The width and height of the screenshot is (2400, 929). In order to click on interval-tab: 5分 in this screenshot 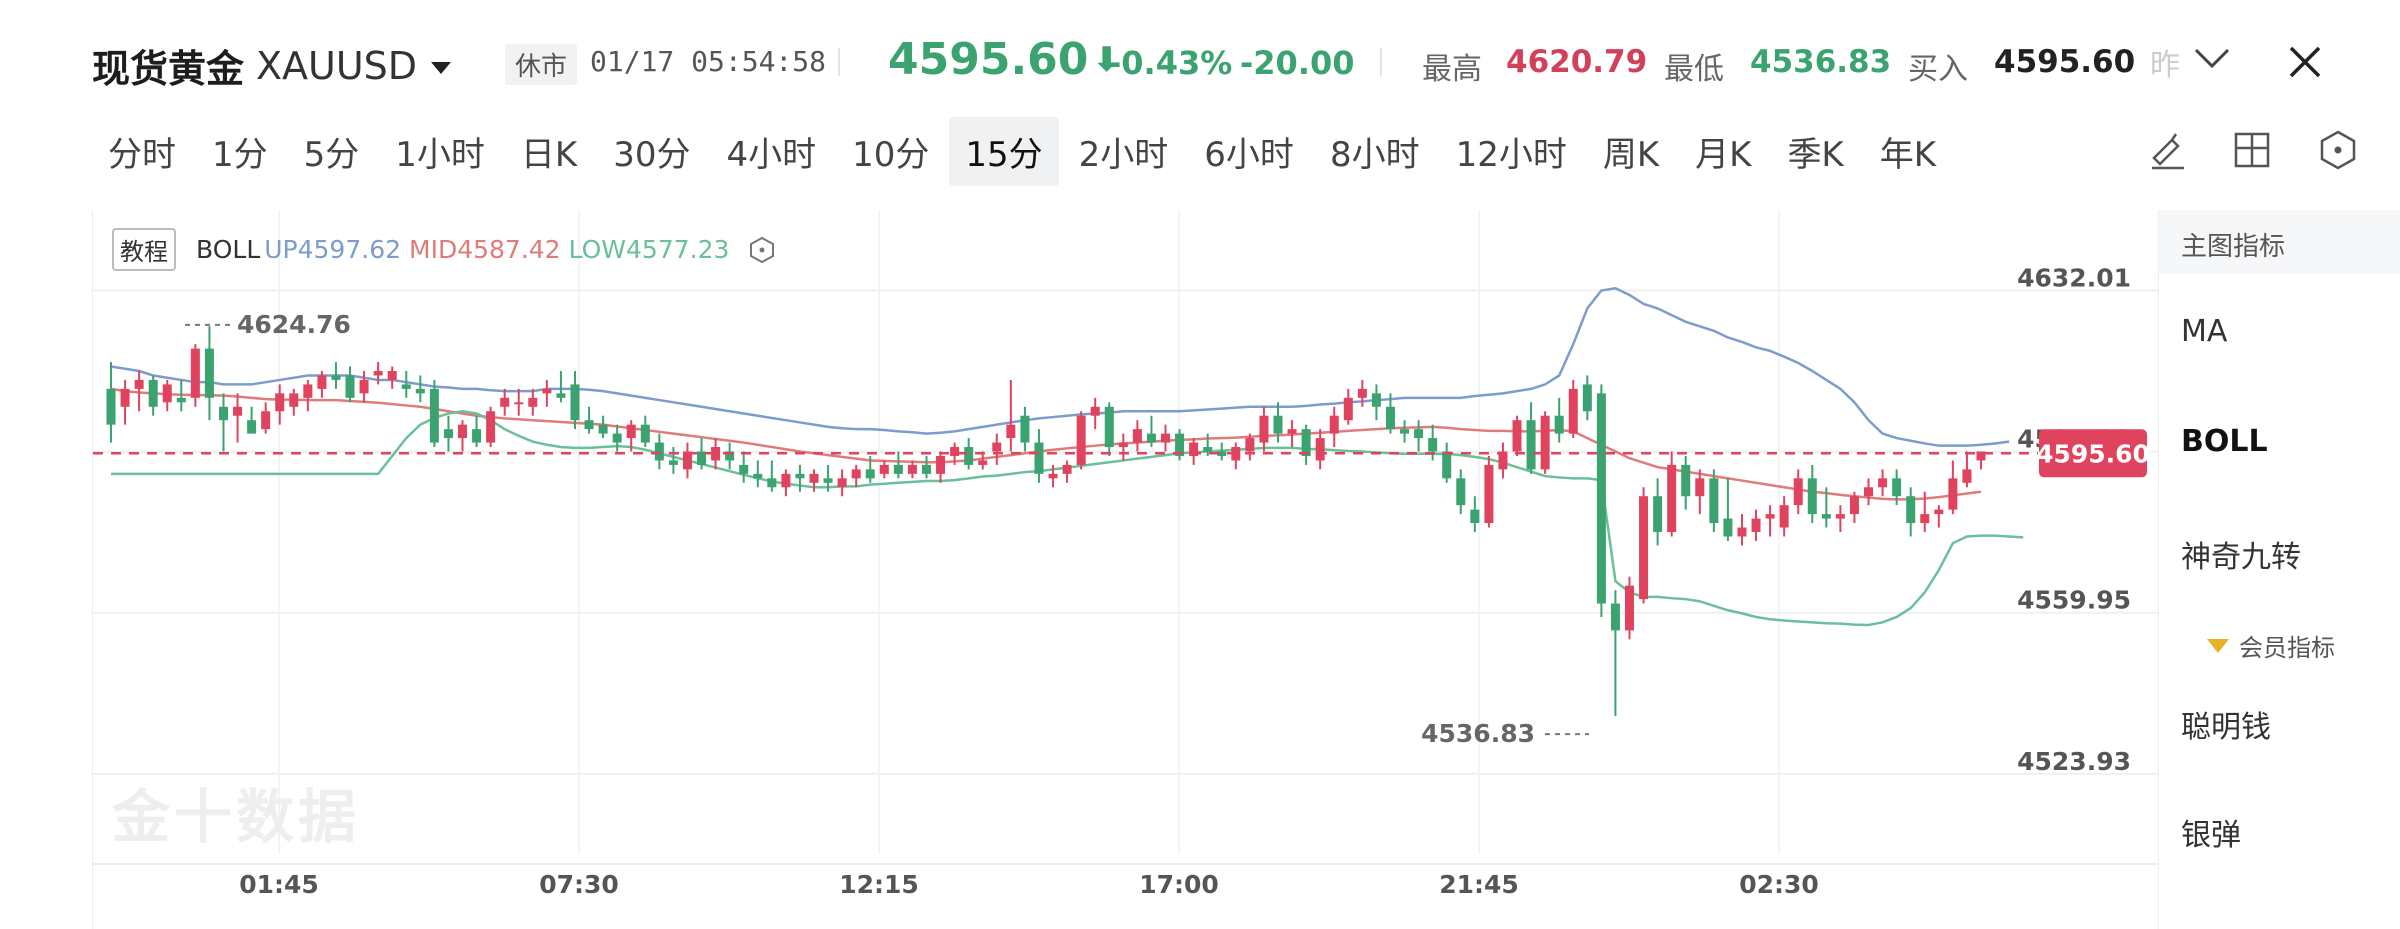, I will do `click(331, 154)`.